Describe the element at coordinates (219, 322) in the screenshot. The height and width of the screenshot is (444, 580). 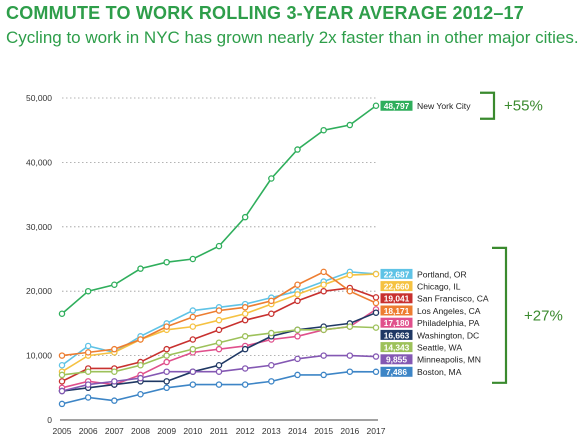
I see `series-chicago-il` at that location.